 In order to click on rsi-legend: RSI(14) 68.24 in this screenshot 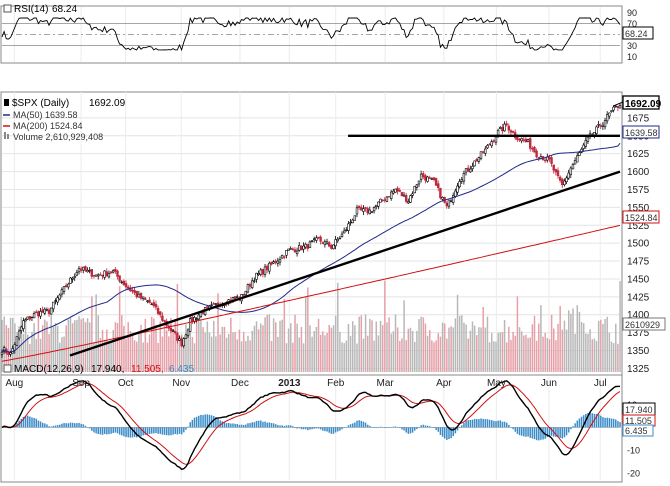, I will do `click(40, 9)`.